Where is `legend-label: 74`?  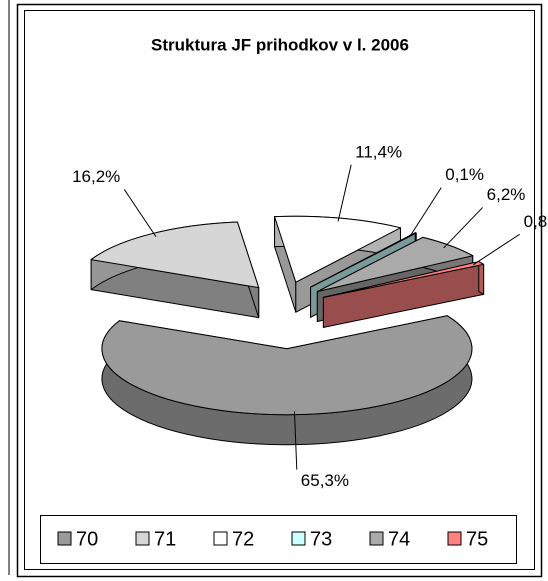
legend-label: 74 is located at coordinates (399, 539).